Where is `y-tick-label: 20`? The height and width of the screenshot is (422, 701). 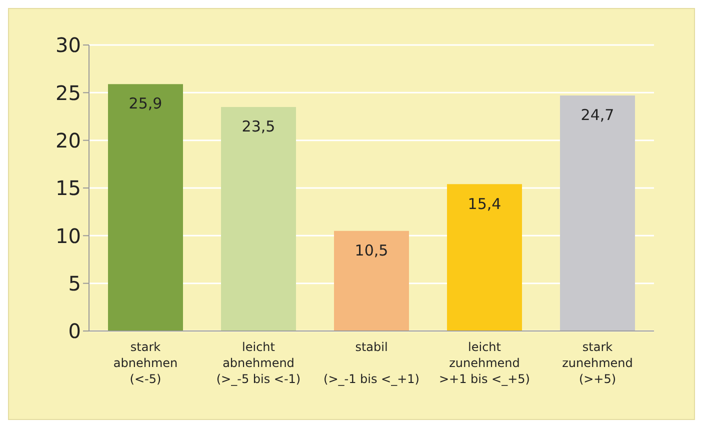
y-tick-label: 20 is located at coordinates (68, 140).